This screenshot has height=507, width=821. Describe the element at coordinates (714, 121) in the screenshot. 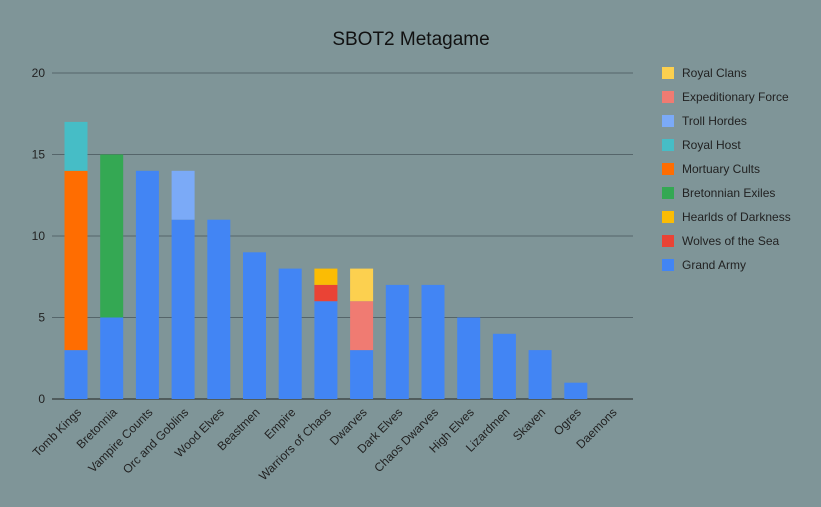

I see `legend-label: Troll Hordes` at that location.